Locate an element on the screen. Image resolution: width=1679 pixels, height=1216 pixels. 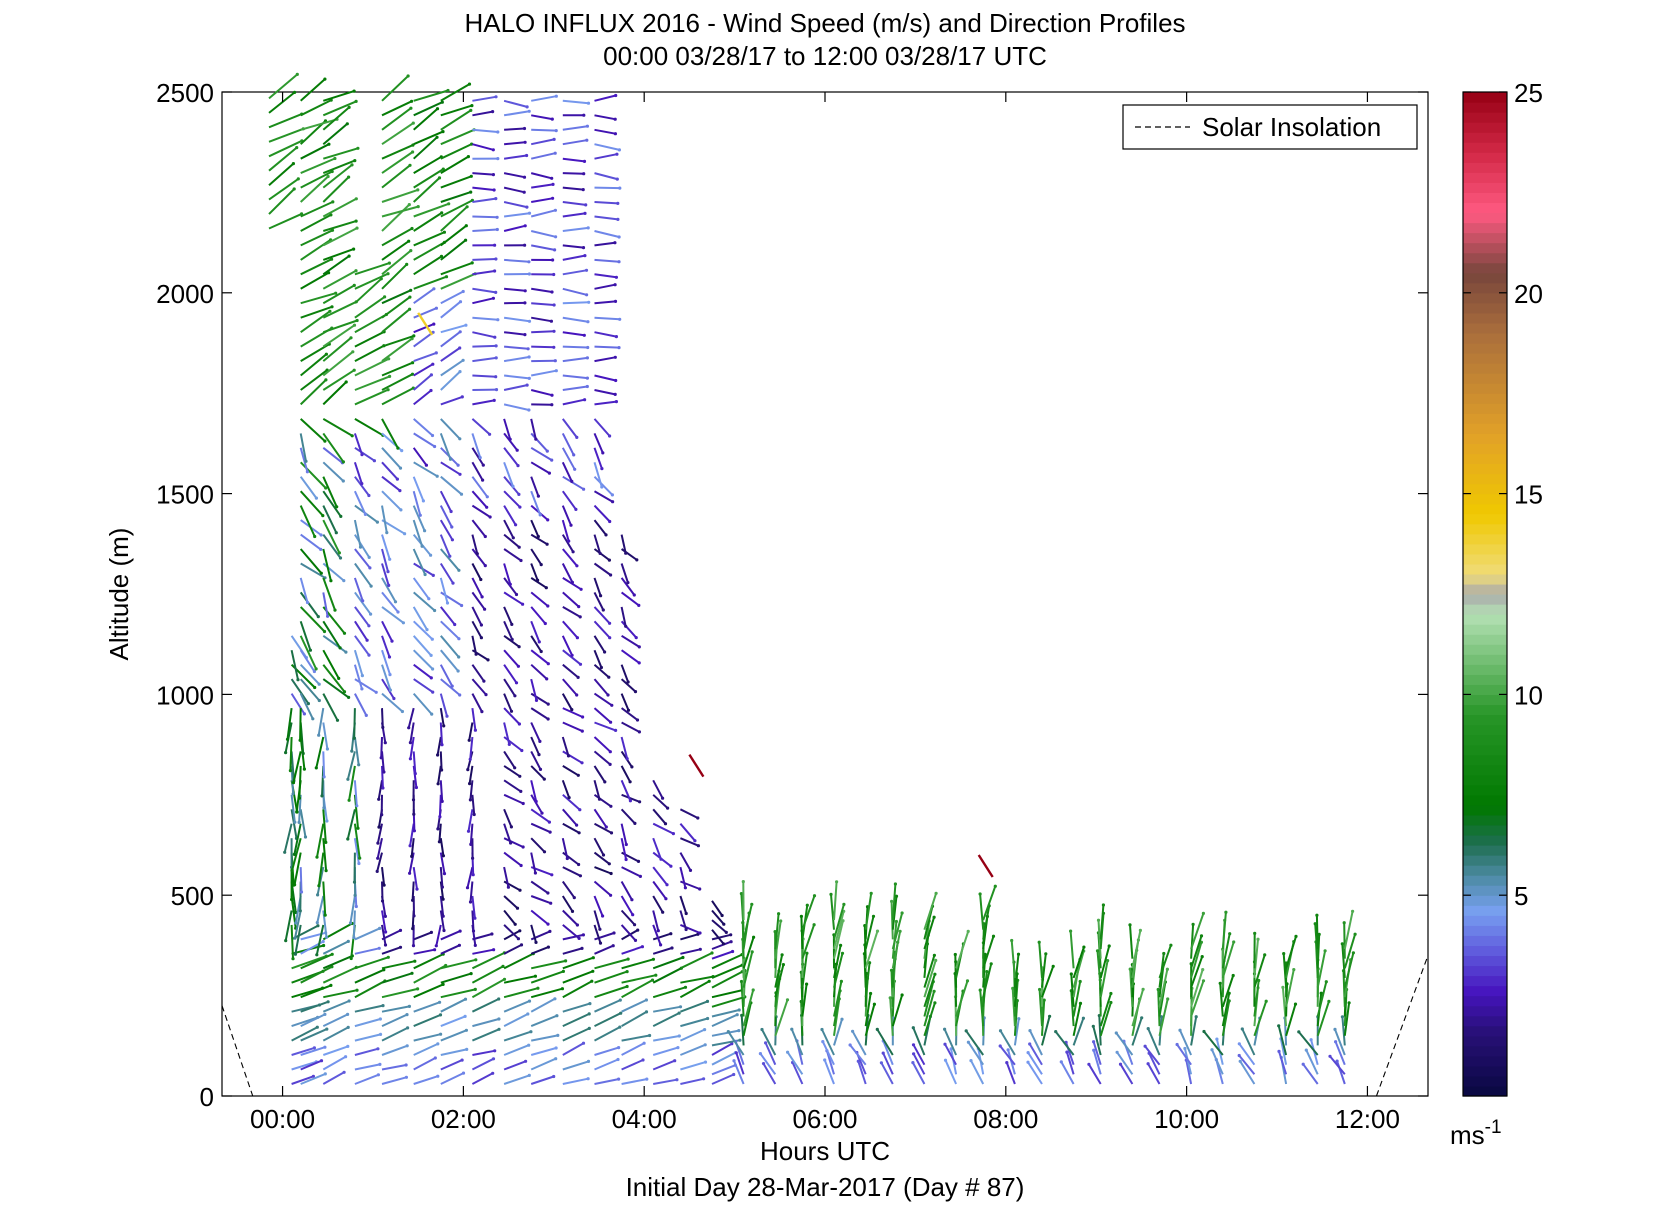
chart-subtitle: 00:00 03/28/17 to 12:00 03/28/17 UTC is located at coordinates (825, 56).